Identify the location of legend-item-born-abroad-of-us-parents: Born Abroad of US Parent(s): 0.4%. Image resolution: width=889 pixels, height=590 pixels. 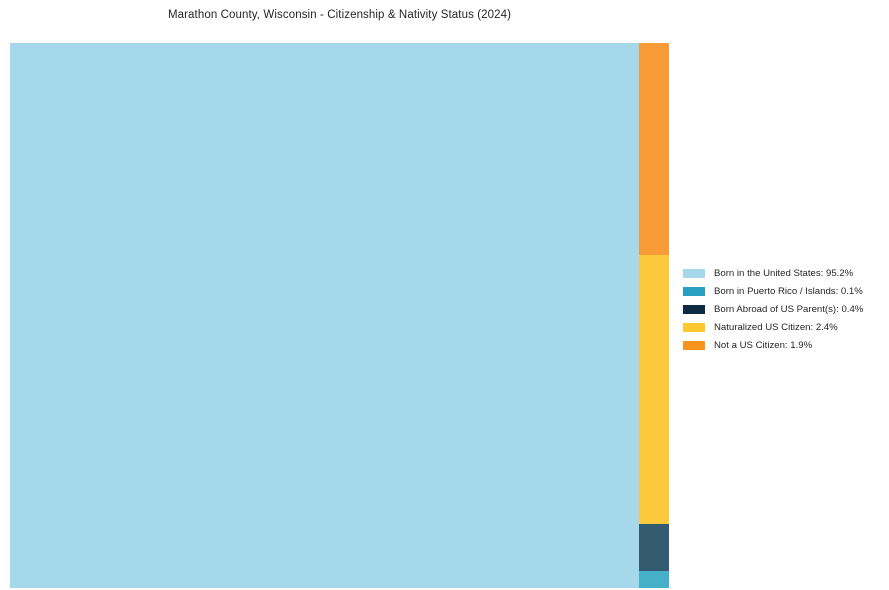
(781, 309).